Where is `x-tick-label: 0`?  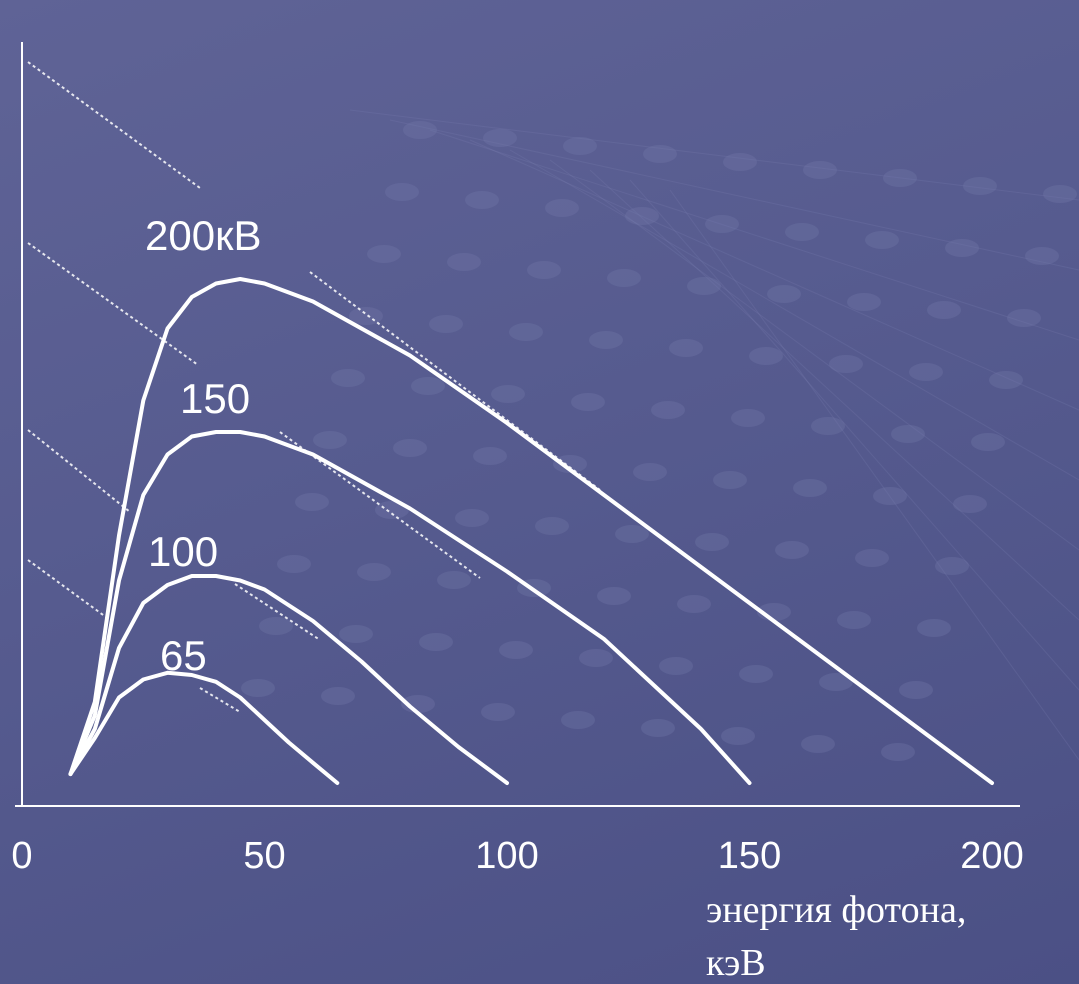
x-tick-label: 0 is located at coordinates (21, 856).